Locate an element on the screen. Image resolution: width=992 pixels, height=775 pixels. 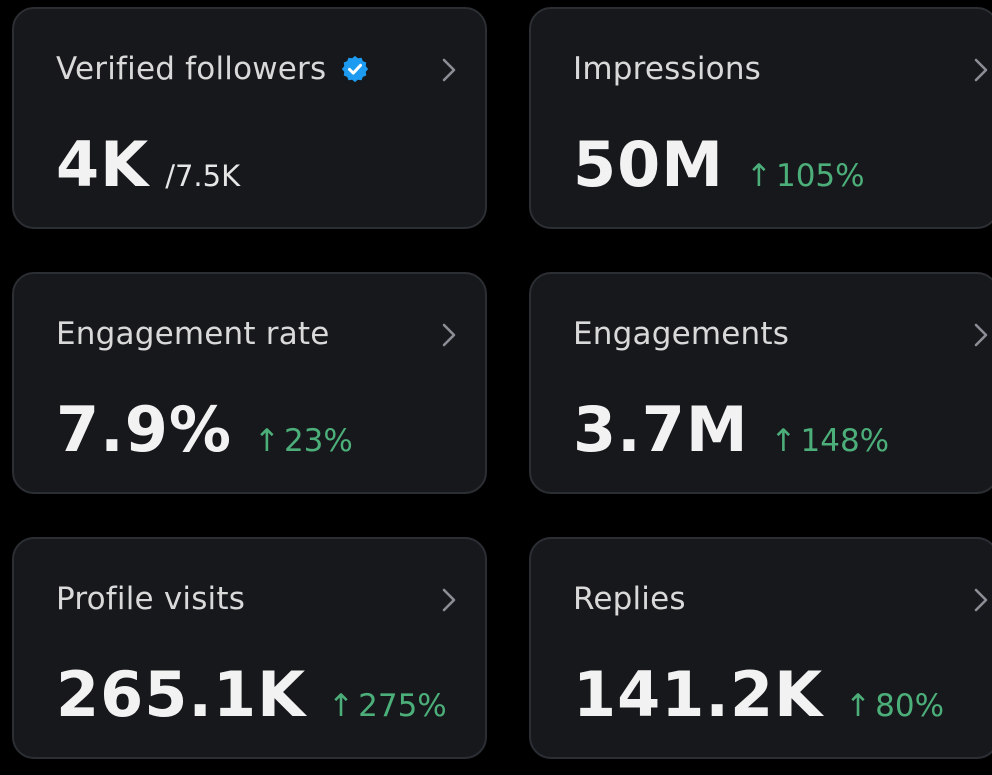
value-row: 141.2K ↑ 80% is located at coordinates (758, 695).